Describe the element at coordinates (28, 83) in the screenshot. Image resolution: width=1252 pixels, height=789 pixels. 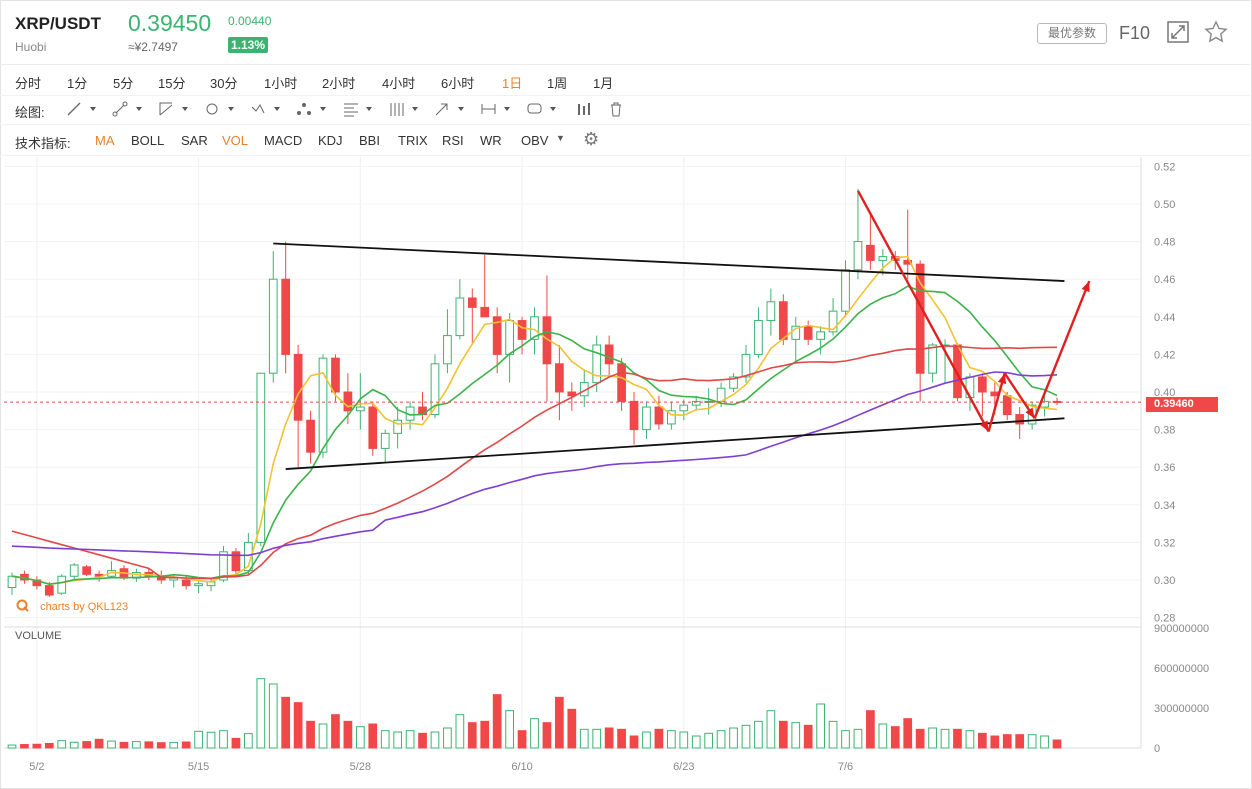
I see `interval-tab-0: 分时` at that location.